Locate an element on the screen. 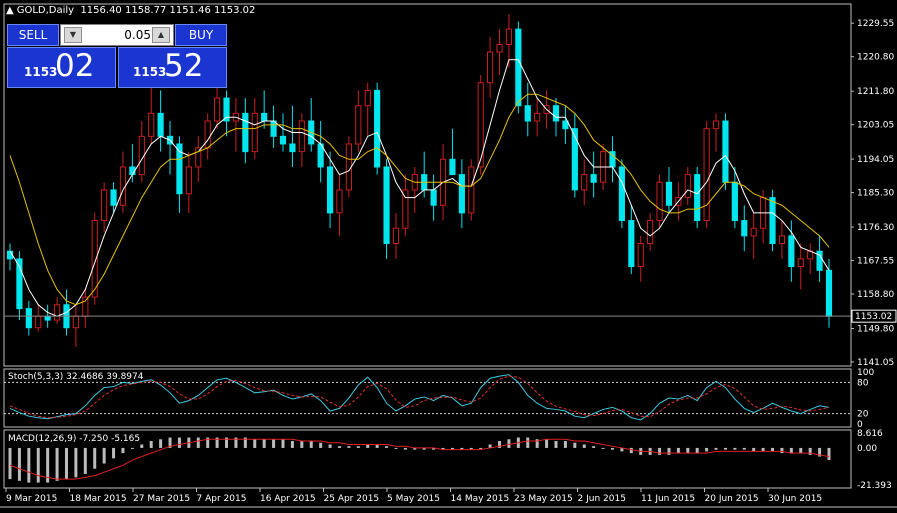  price-label: 1185.30 is located at coordinates (875, 194).